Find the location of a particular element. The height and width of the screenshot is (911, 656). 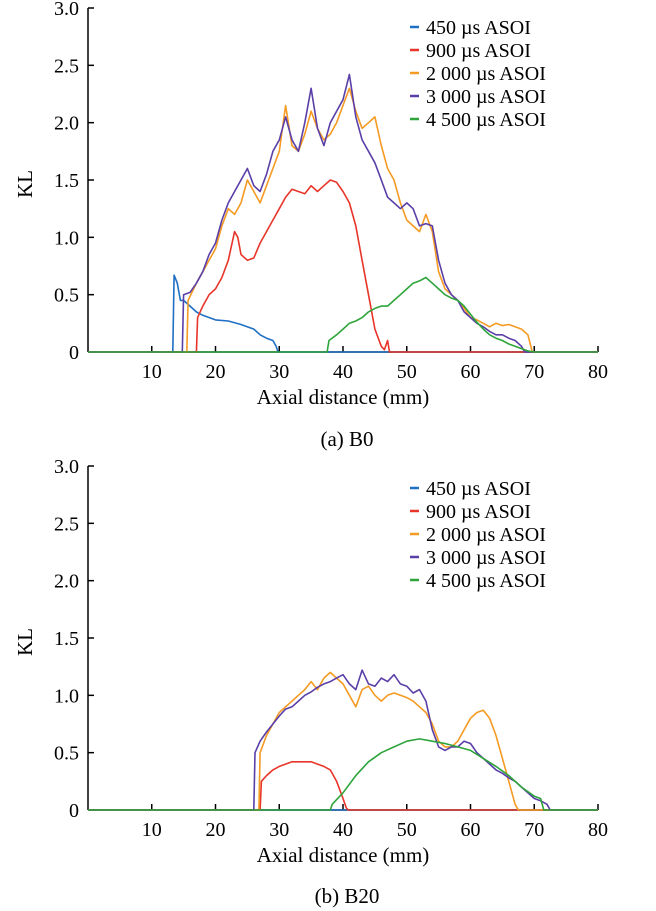

series-line-2-000-s-asoi is located at coordinates (343, 741).